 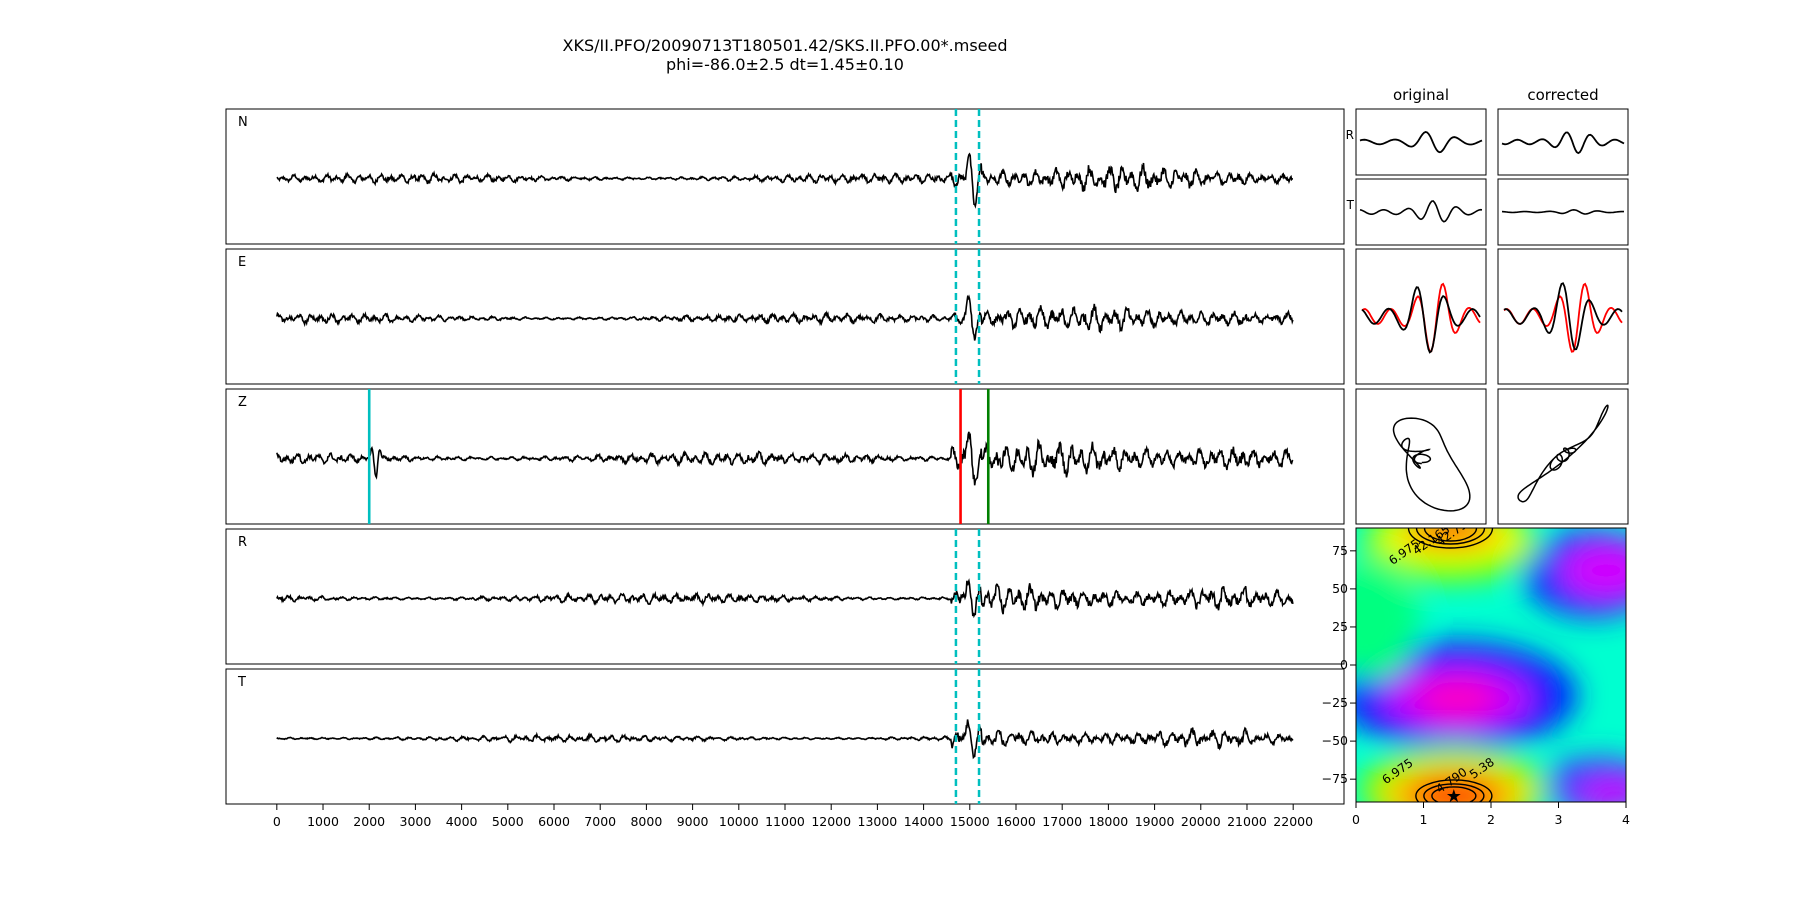 What do you see at coordinates (242, 542) in the screenshot?
I see `panel-label: R` at bounding box center [242, 542].